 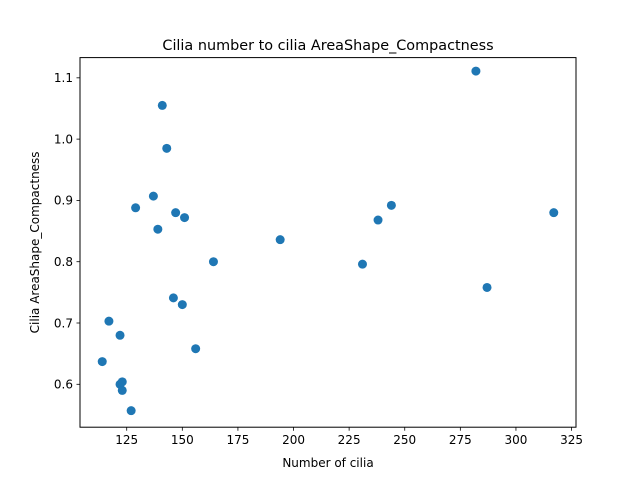 What do you see at coordinates (327, 463) in the screenshot?
I see `x-axis-label: Number of cilia` at bounding box center [327, 463].